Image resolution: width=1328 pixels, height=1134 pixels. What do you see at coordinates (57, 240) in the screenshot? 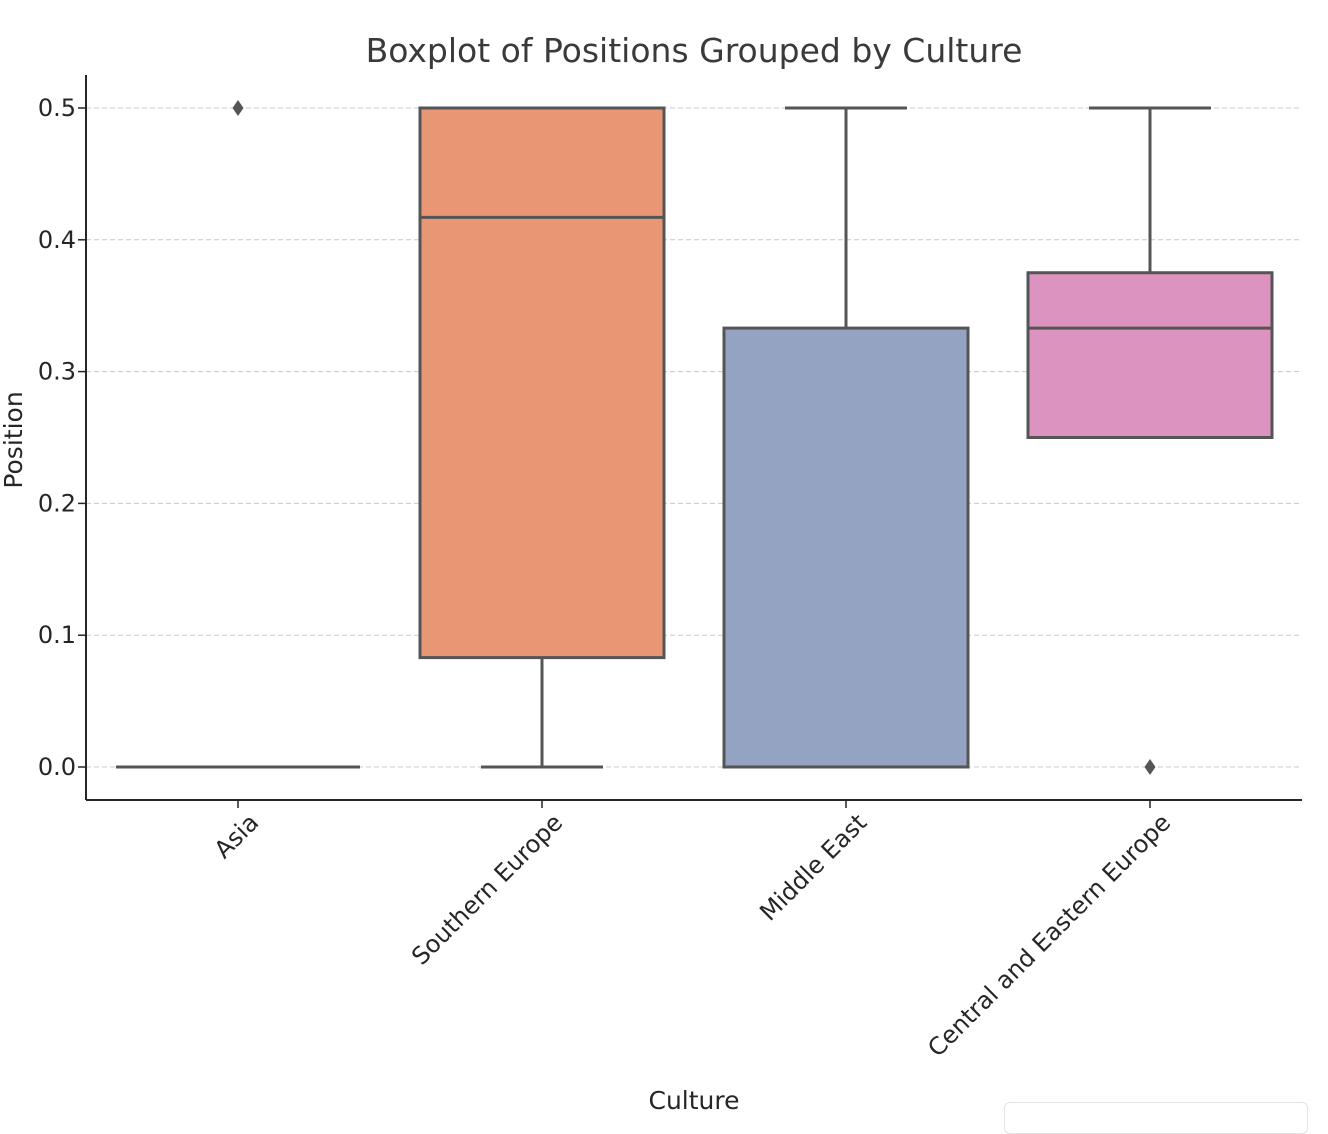
I see `y-tick-label: 0.4` at bounding box center [57, 240].